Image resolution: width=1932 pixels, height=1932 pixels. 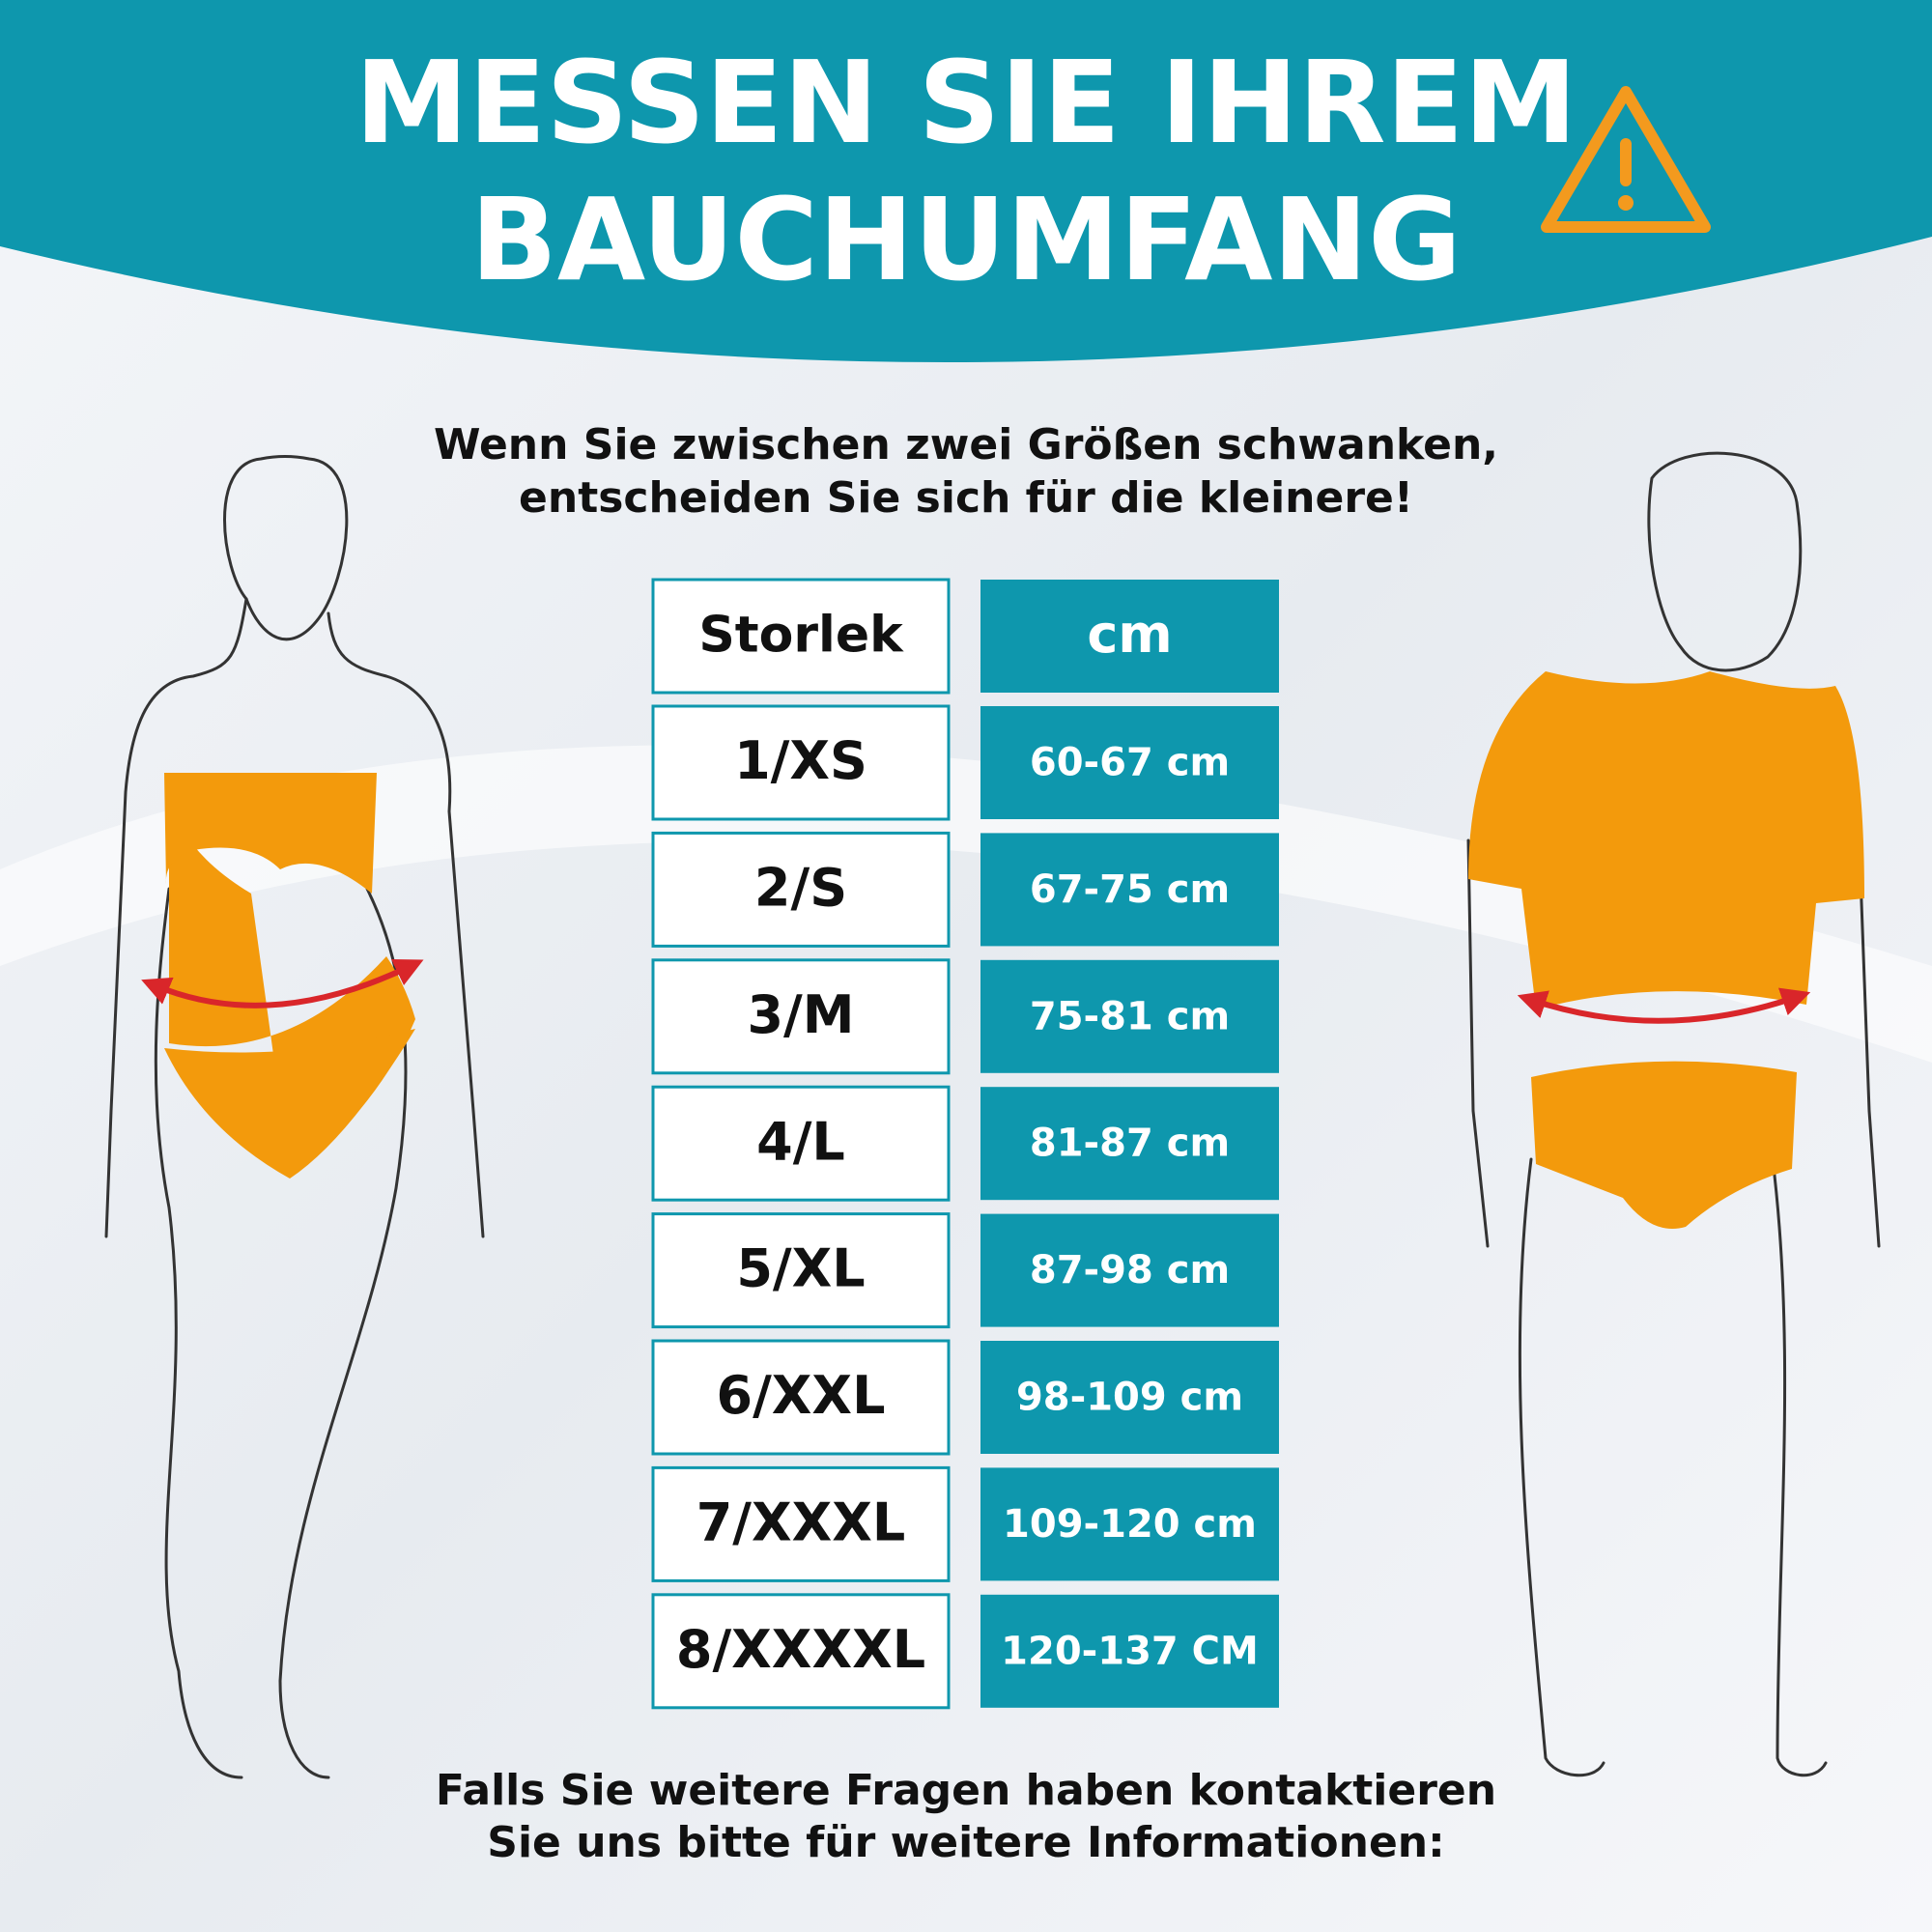 What do you see at coordinates (966, 239) in the screenshot?
I see `title-line: BAUCHUMFANG` at bounding box center [966, 239].